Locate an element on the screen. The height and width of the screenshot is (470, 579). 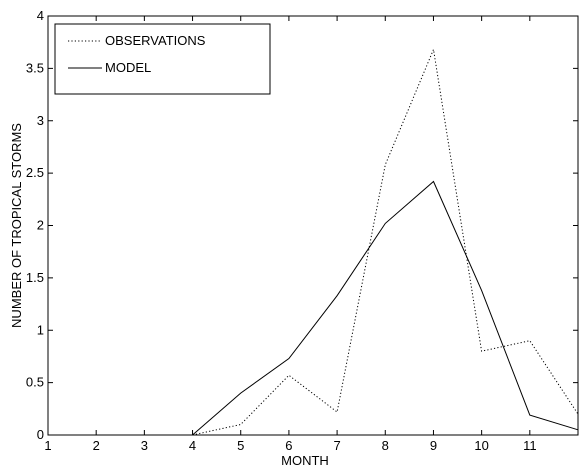
y-axis-title-group: NUMBER OF TROPICAL STORMS is located at coordinates (16, 225).